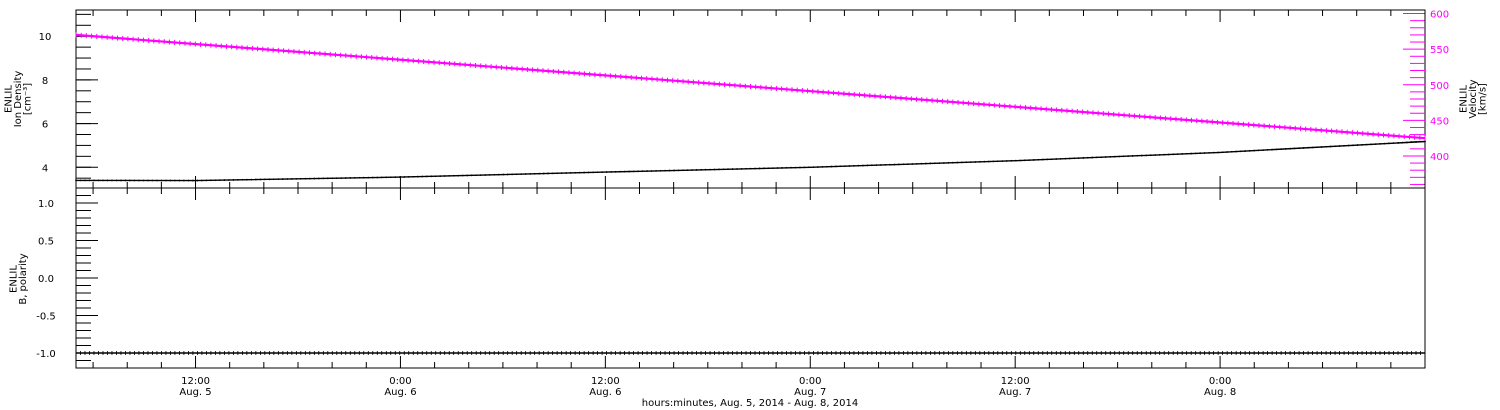  Describe the element at coordinates (13, 279) in the screenshot. I see `bottom-ylabel-line: ENLIL` at that location.